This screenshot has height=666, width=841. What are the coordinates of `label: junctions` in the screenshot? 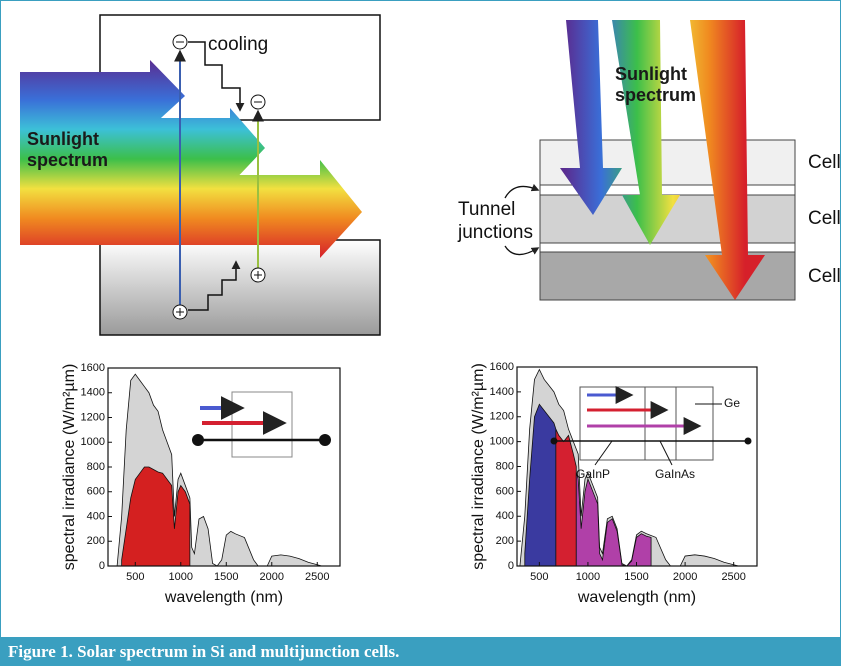 It's located at (495, 232).